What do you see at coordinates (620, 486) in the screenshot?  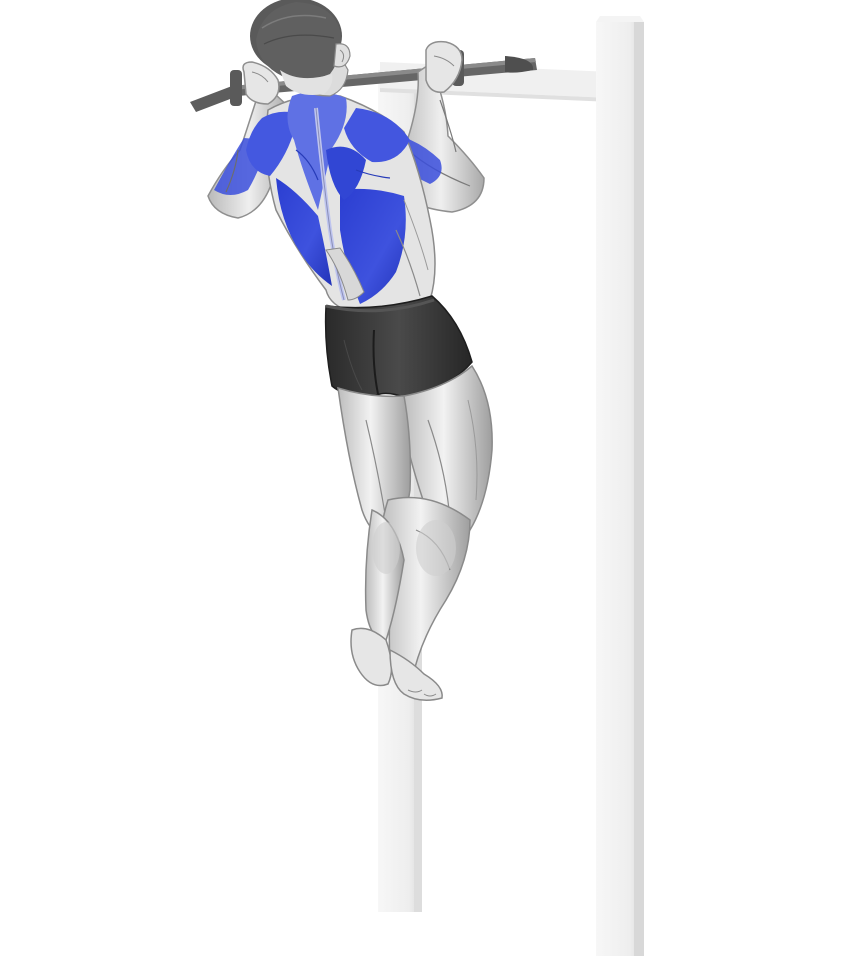 I see `frame-front-post` at bounding box center [620, 486].